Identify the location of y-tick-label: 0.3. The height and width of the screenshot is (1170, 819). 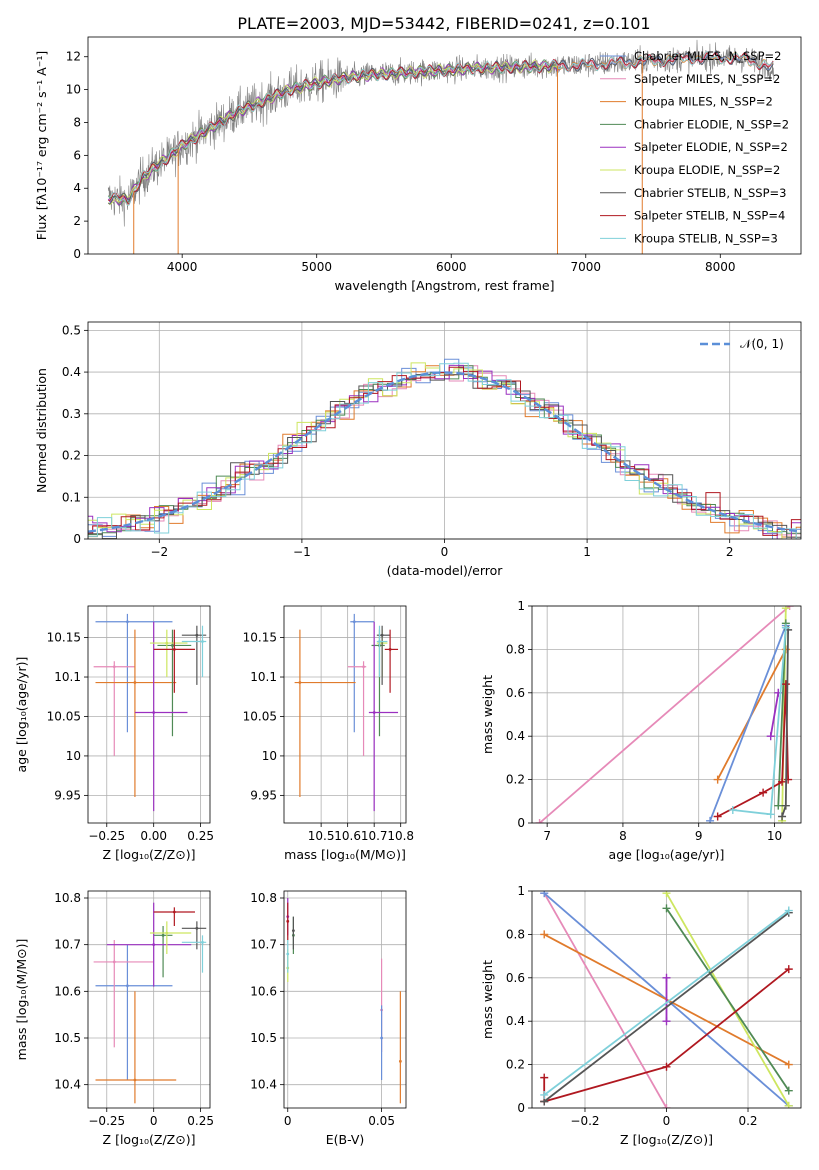
(71, 414).